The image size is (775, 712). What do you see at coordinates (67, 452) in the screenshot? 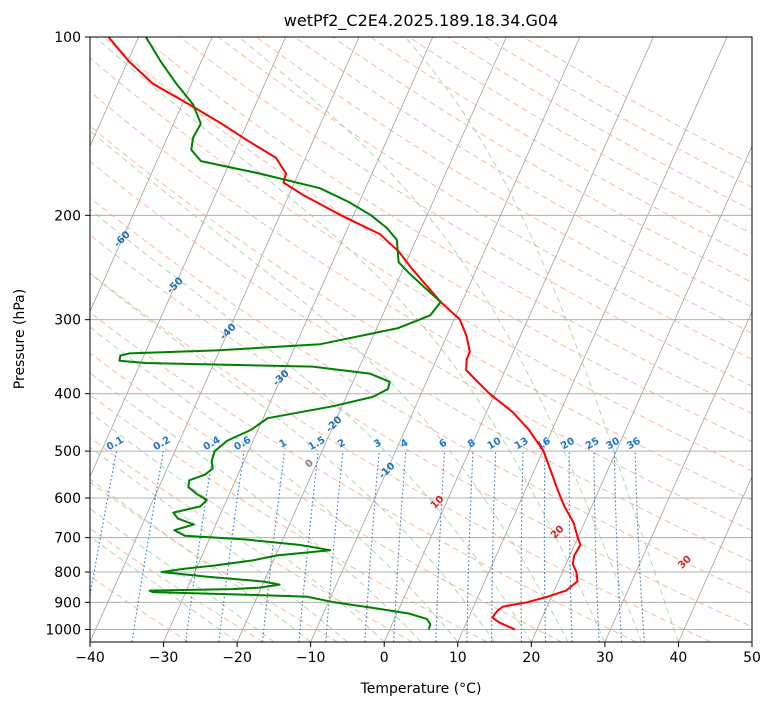
I see `y-tick-label: 500` at bounding box center [67, 452].